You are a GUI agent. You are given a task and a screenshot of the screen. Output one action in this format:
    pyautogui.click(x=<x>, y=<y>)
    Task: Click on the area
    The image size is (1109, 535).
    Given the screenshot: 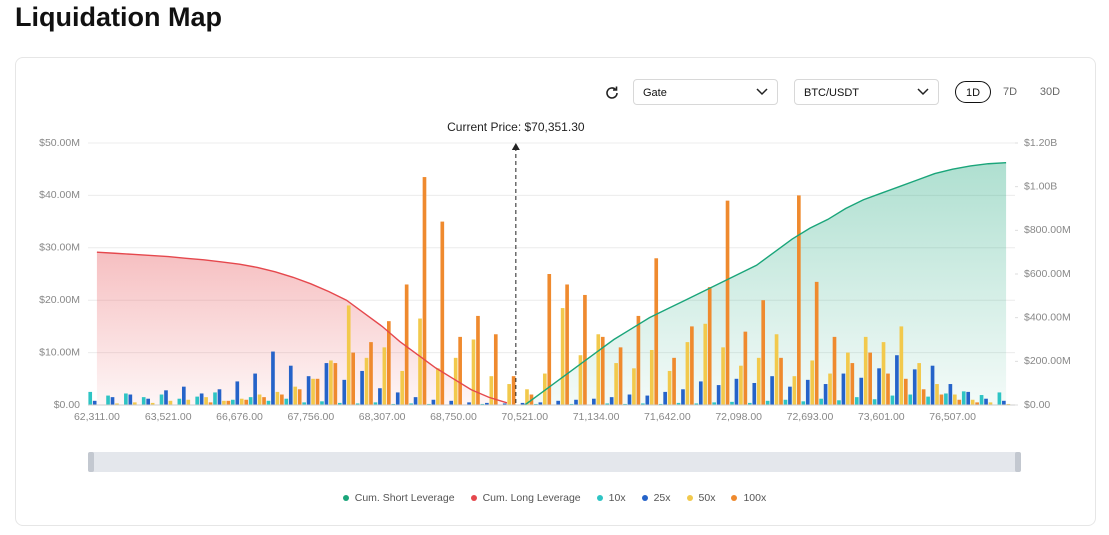 What is the action you would take?
    pyautogui.click(x=301, y=328)
    